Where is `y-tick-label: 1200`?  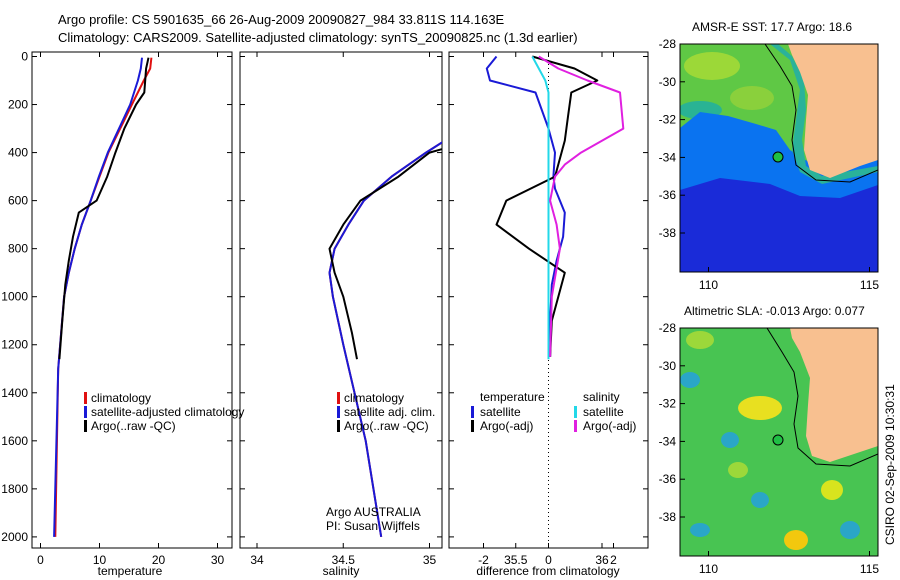 y-tick-label: 1200 is located at coordinates (14, 345).